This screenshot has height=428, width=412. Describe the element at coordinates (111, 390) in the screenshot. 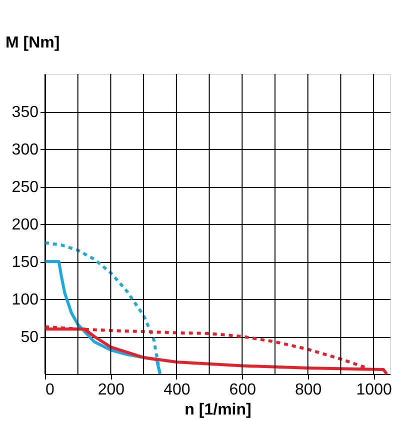

I see `x-tick-label: 200` at that location.